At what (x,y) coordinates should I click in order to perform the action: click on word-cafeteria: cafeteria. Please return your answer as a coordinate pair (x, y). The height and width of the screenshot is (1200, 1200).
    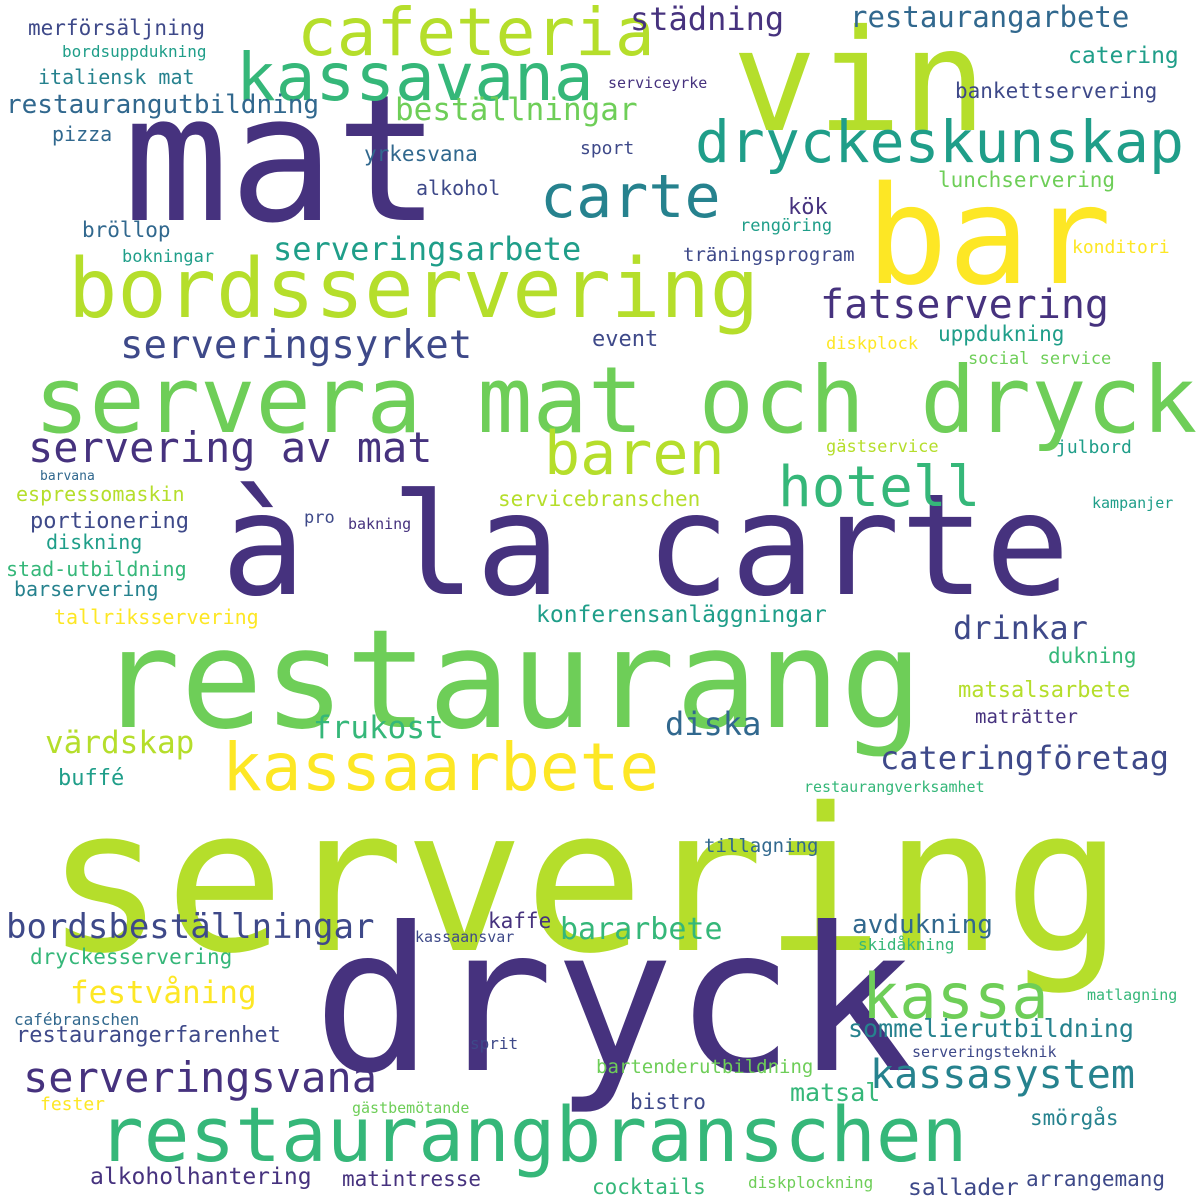
    Looking at the image, I should click on (476, 35).